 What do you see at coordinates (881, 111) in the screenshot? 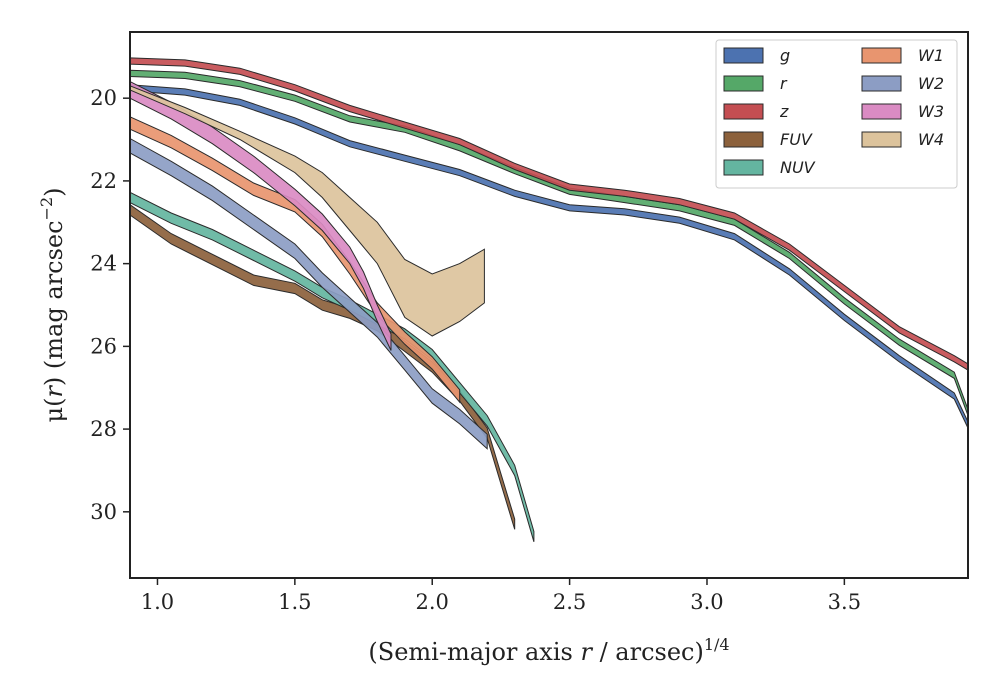
I see `legend-swatch-w3` at bounding box center [881, 111].